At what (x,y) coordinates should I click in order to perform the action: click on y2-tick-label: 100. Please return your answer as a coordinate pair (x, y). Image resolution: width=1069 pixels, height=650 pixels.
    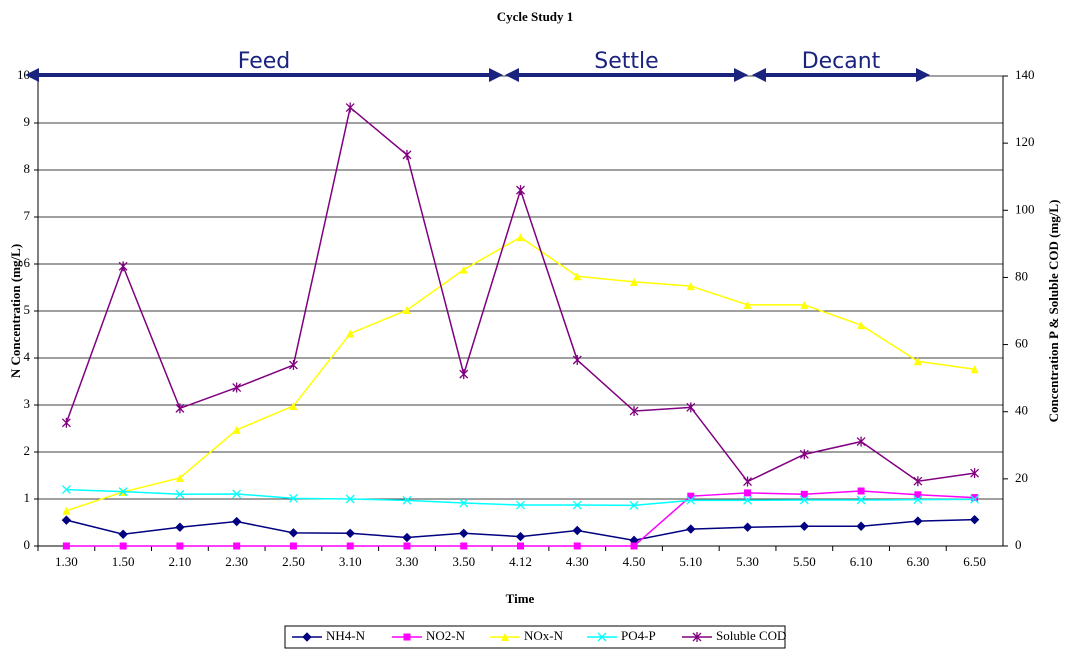
    Looking at the image, I should click on (1025, 208).